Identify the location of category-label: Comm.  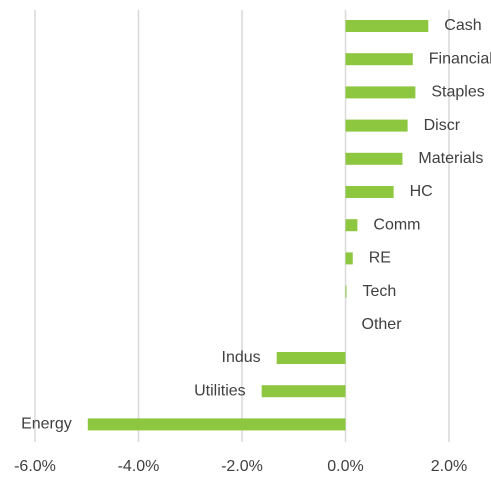
(396, 224).